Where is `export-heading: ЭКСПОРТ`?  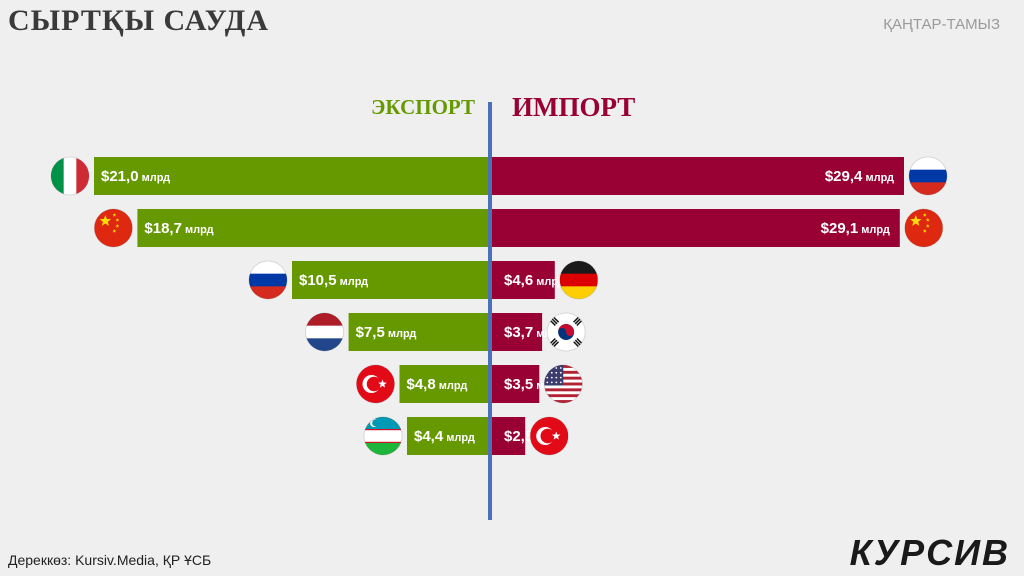 export-heading: ЭКСПОРТ is located at coordinates (423, 107).